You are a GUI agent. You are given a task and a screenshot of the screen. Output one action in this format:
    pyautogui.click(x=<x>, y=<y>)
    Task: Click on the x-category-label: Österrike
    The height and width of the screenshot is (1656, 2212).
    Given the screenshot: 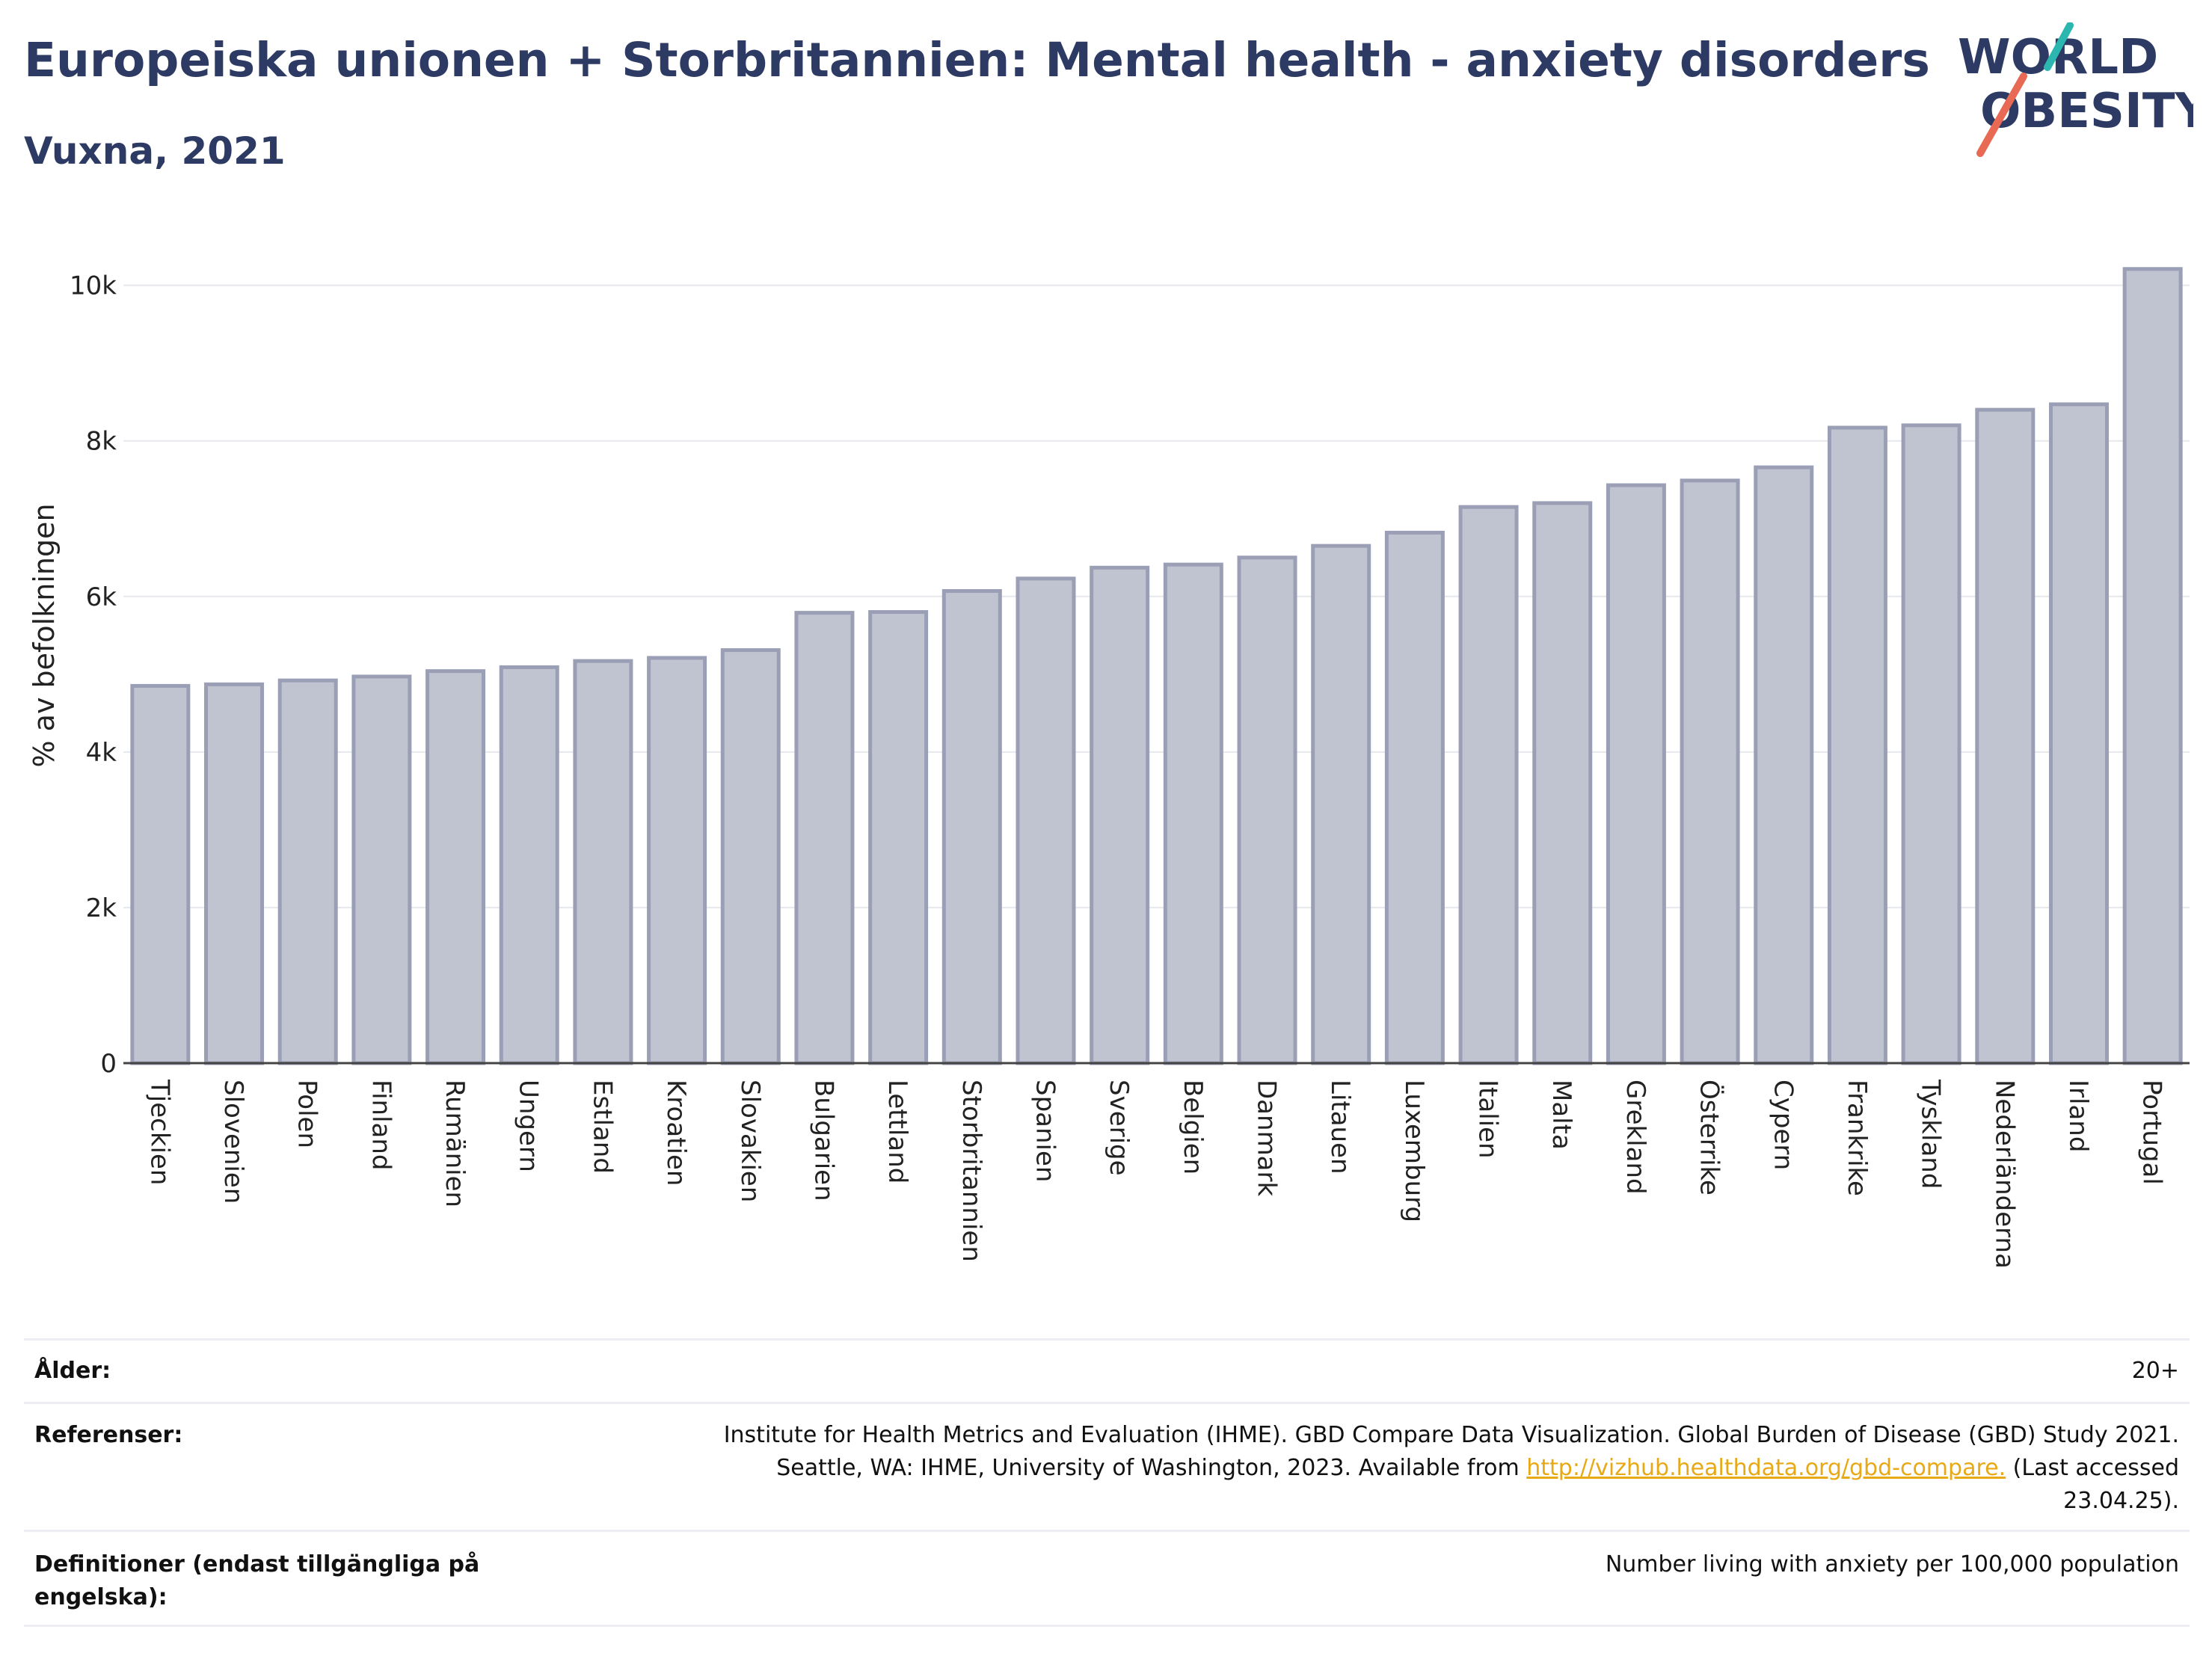 What is the action you would take?
    pyautogui.click(x=1710, y=1137)
    